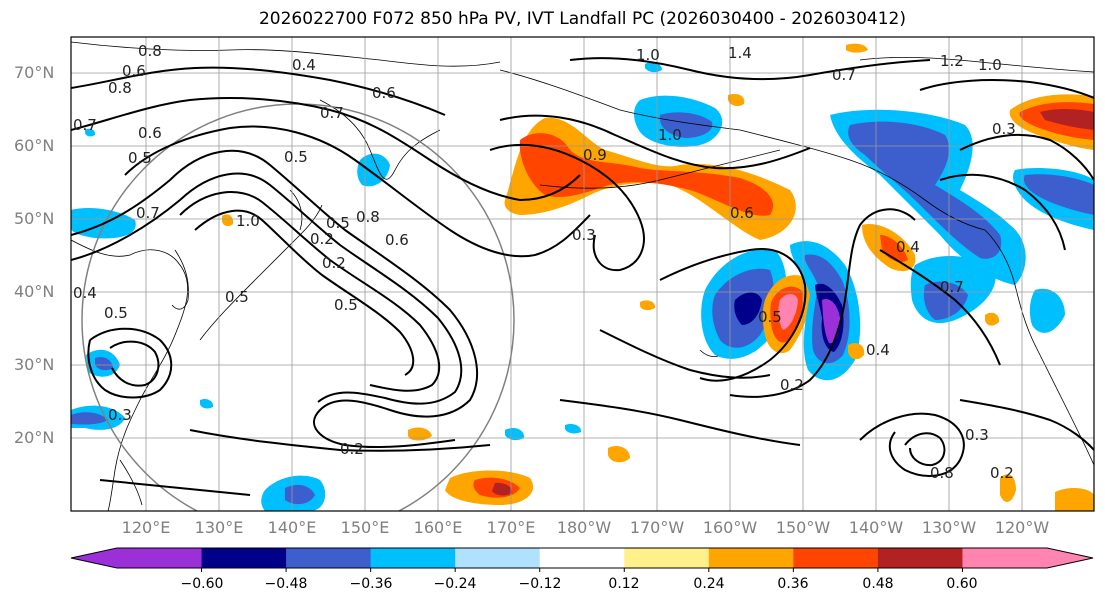  I want to click on lon-label: 180°W, so click(584, 527).